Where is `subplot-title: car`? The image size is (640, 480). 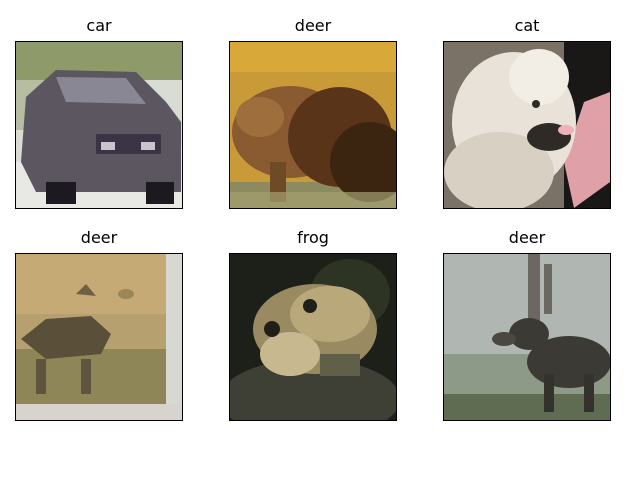
subplot-title: car is located at coordinates (99, 25).